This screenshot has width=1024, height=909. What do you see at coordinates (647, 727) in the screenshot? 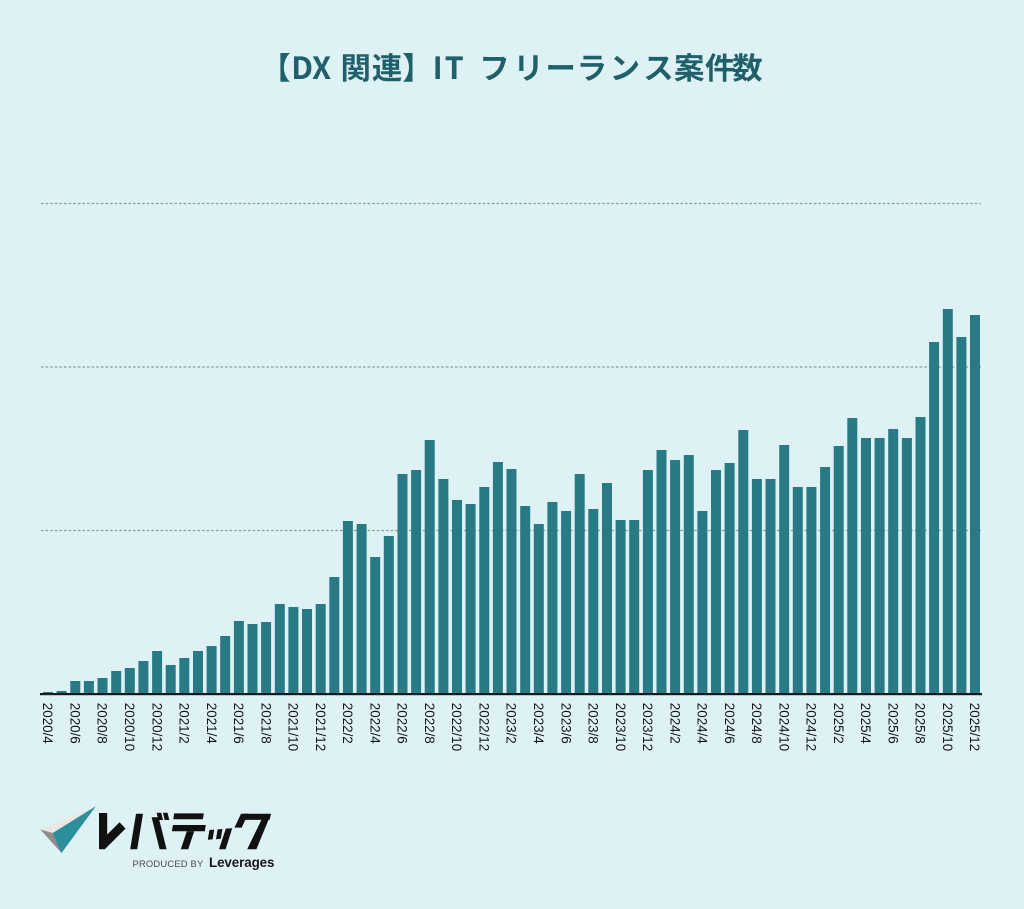
I see `svg-text: 2023/12` at bounding box center [647, 727].